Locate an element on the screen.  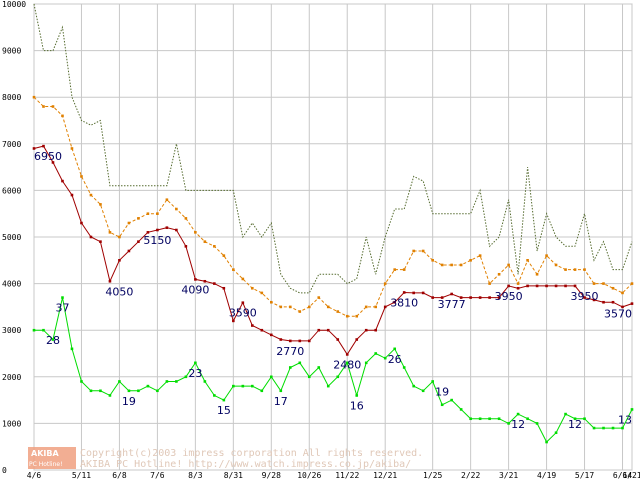
x-tick-label: 9/28 is located at coordinates (271, 475).